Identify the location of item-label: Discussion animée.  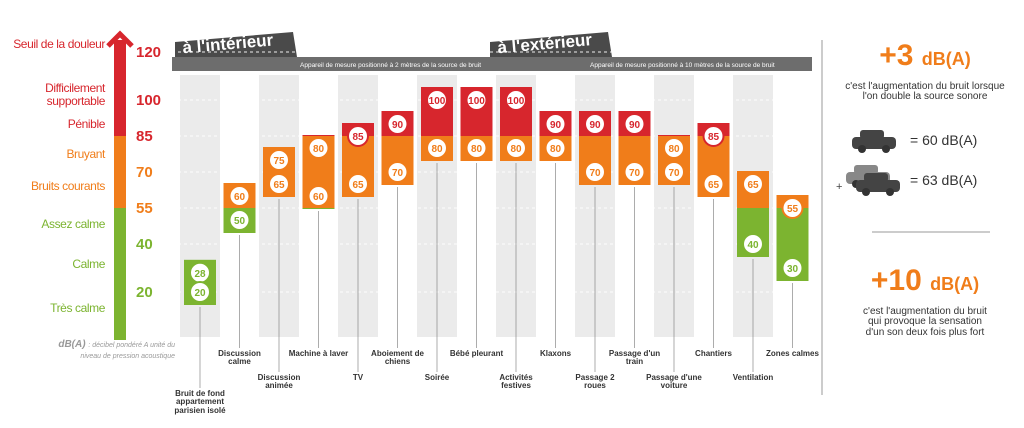
(279, 382).